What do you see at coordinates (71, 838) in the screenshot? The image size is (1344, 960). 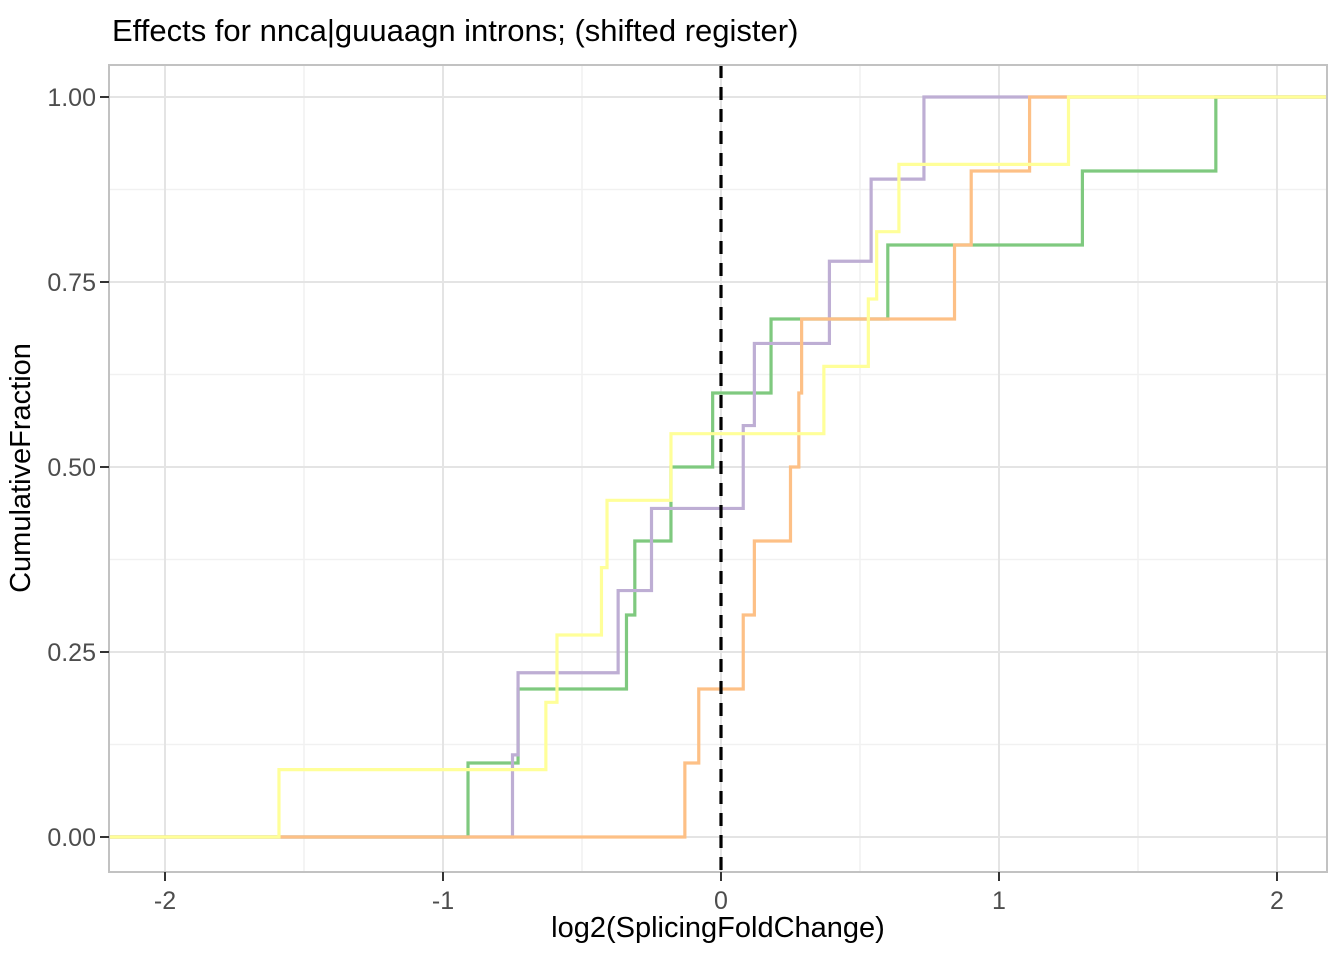 I see `y-tick-label: 0.00` at bounding box center [71, 838].